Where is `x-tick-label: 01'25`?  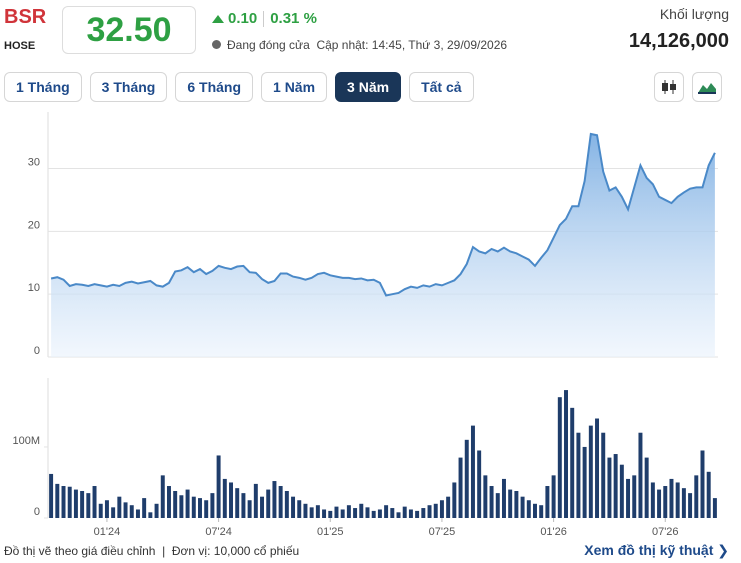
x-tick-label: 01'25 is located at coordinates (330, 532).